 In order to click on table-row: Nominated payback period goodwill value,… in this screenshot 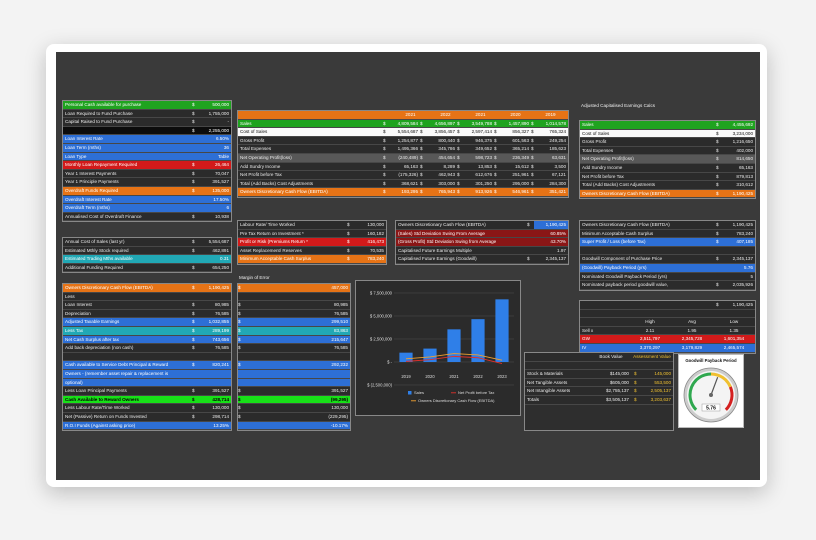, I will do `click(667, 285)`.